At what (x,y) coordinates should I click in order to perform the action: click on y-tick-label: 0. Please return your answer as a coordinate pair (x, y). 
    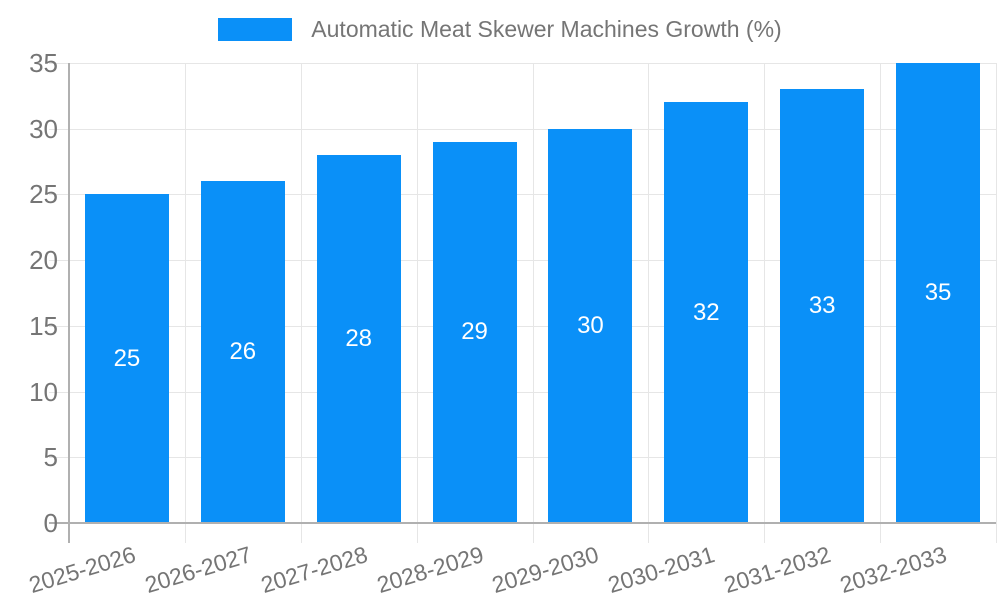
    Looking at the image, I should click on (50, 523).